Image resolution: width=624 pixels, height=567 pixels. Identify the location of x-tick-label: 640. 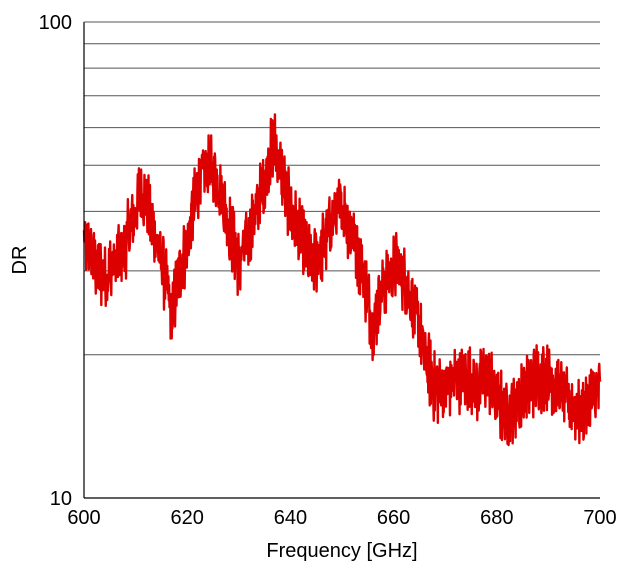
(290, 518).